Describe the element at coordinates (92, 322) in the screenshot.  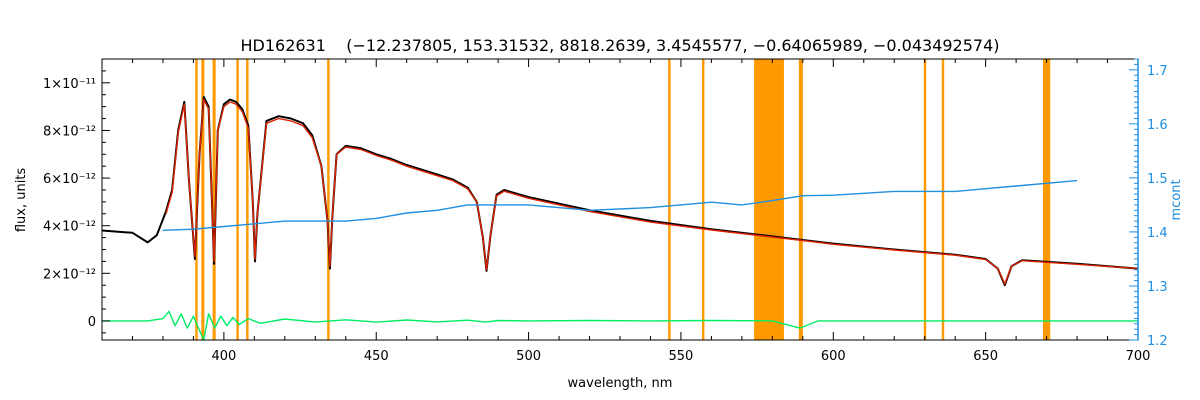
I see `y-tick-label: 0` at that location.